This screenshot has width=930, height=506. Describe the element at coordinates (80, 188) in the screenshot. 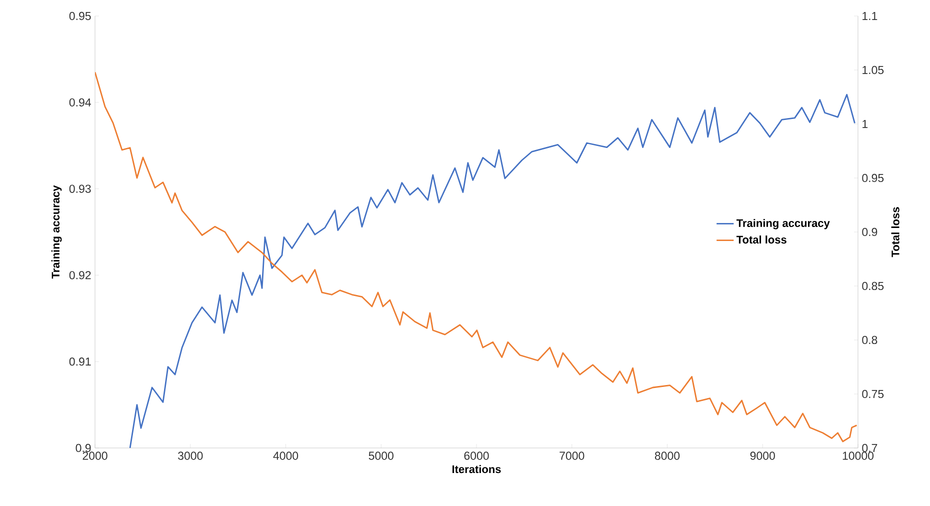

I see `y-tick-label: 0.93` at that location.